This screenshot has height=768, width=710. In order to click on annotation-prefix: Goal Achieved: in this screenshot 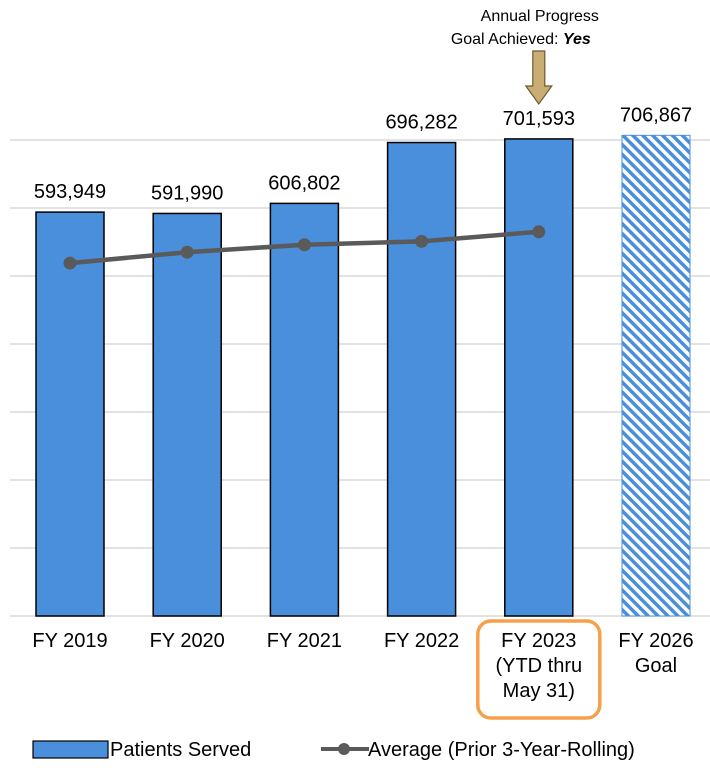, I will do `click(507, 39)`.